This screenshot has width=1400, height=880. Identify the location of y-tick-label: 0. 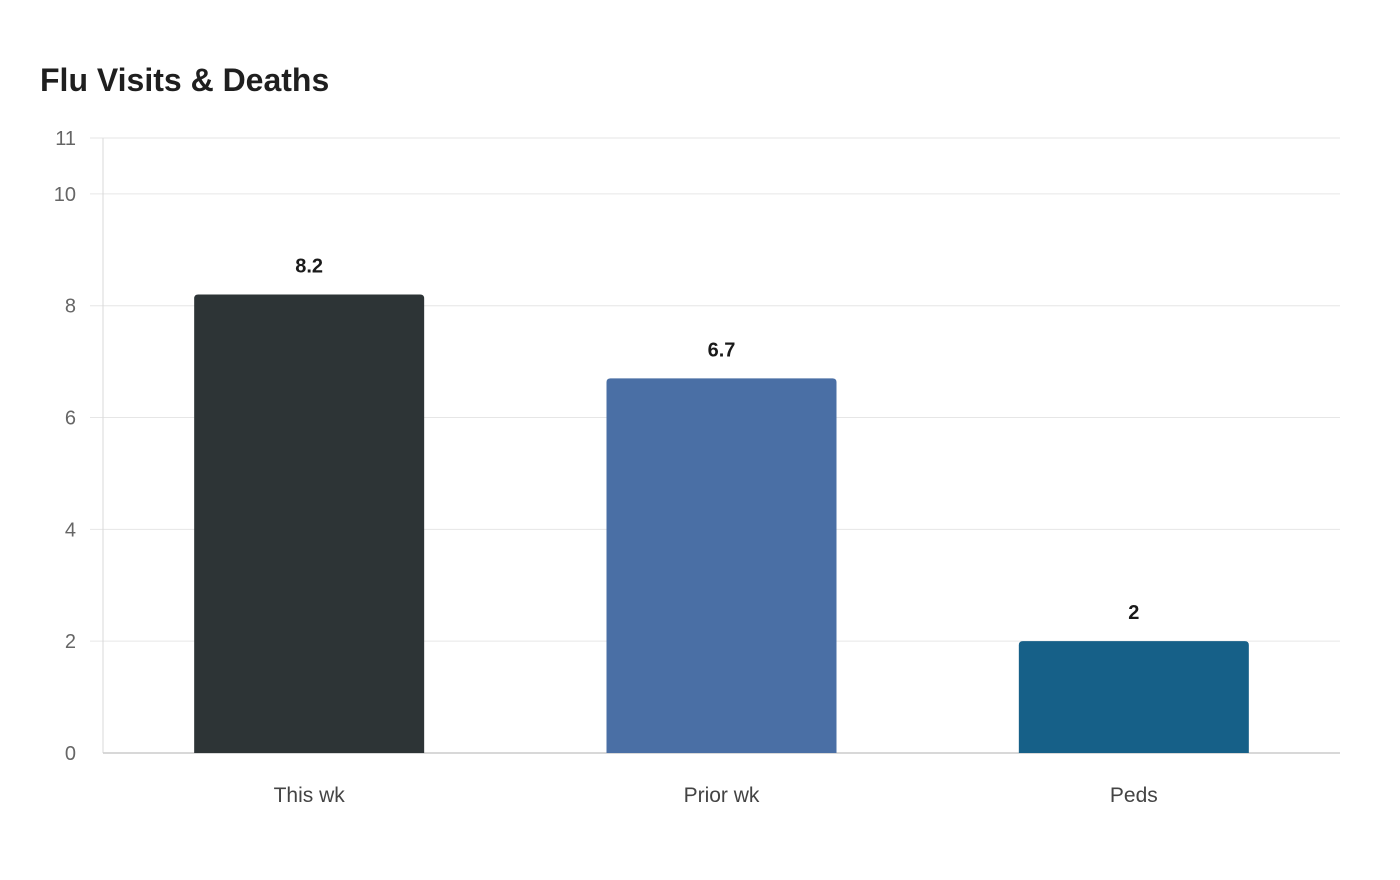
(70, 754).